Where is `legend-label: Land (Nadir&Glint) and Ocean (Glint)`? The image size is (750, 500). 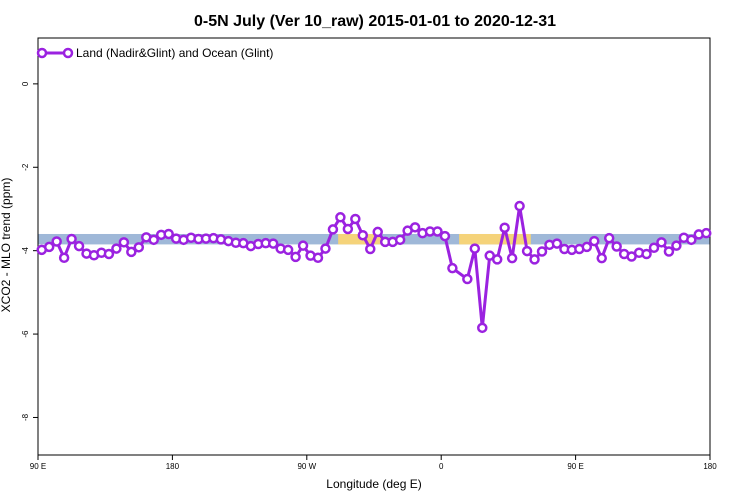 legend-label: Land (Nadir&Glint) and Ocean (Glint) is located at coordinates (174, 53).